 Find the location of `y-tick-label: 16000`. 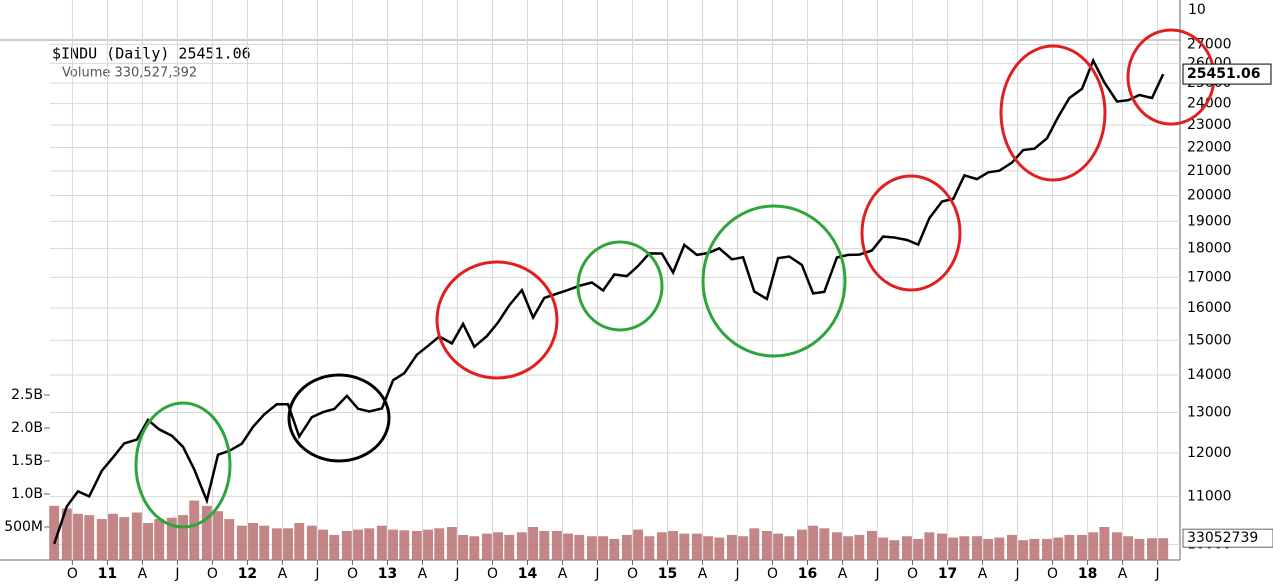

y-tick-label: 16000 is located at coordinates (1209, 308).